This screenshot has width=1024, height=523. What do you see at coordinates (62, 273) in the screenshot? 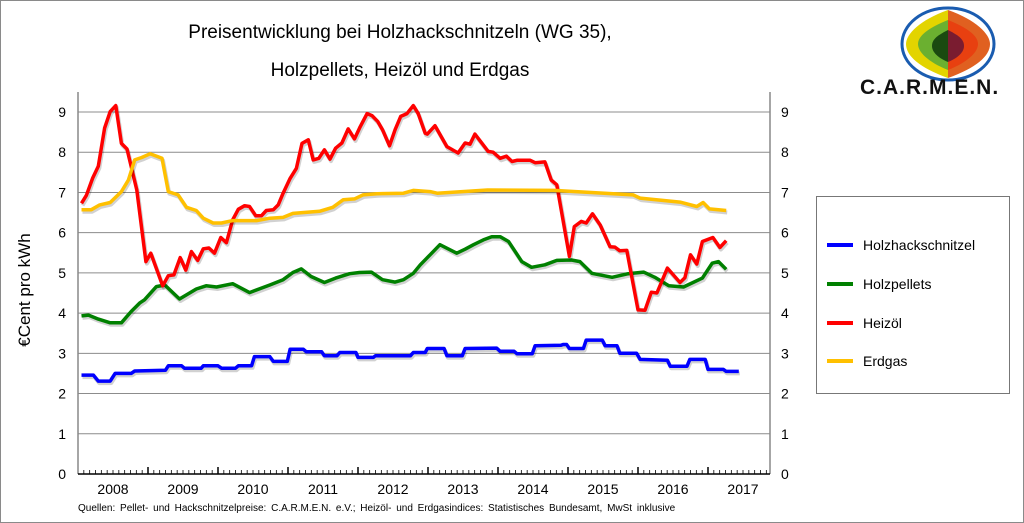
I see `y-tick-label-left: 5` at bounding box center [62, 273].